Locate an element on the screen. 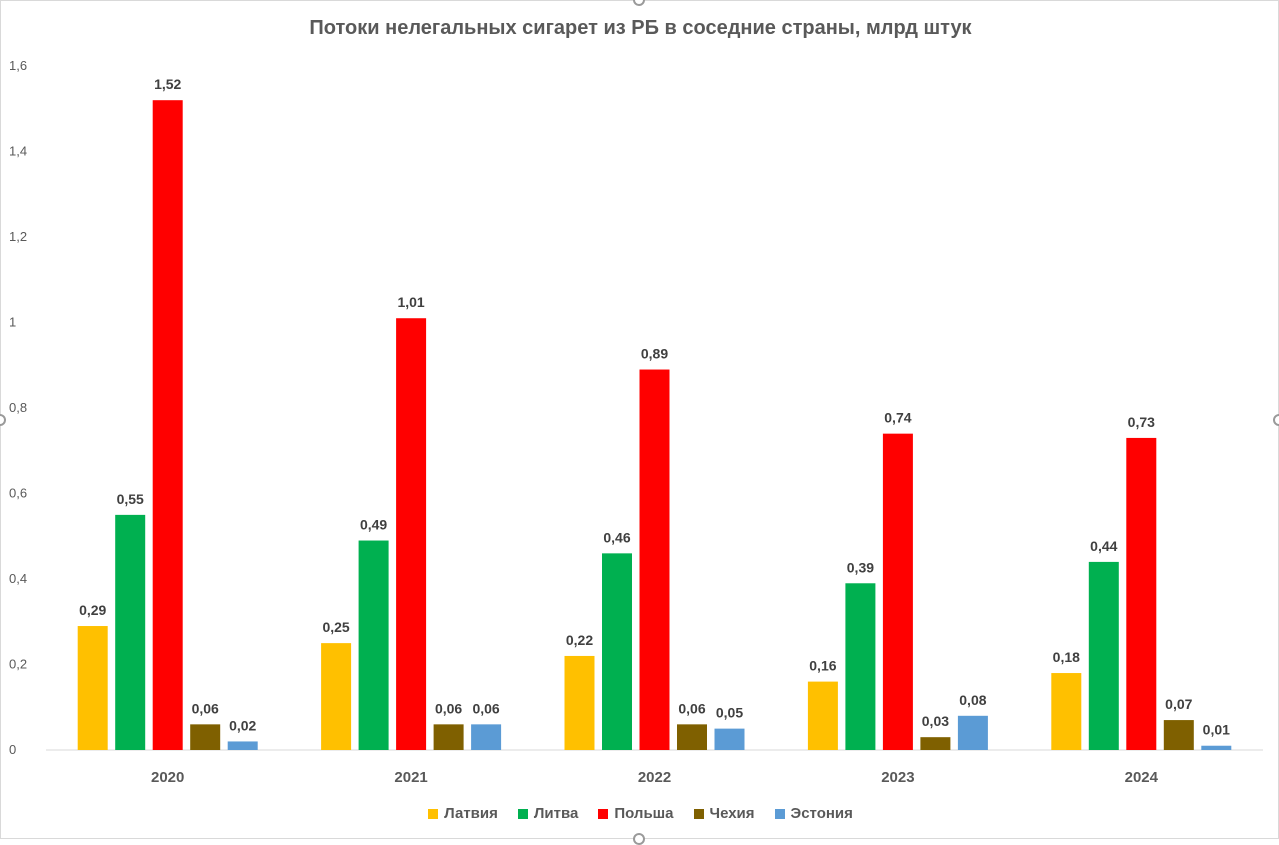 The width and height of the screenshot is (1279, 845). data-label: 0,39 is located at coordinates (860, 567).